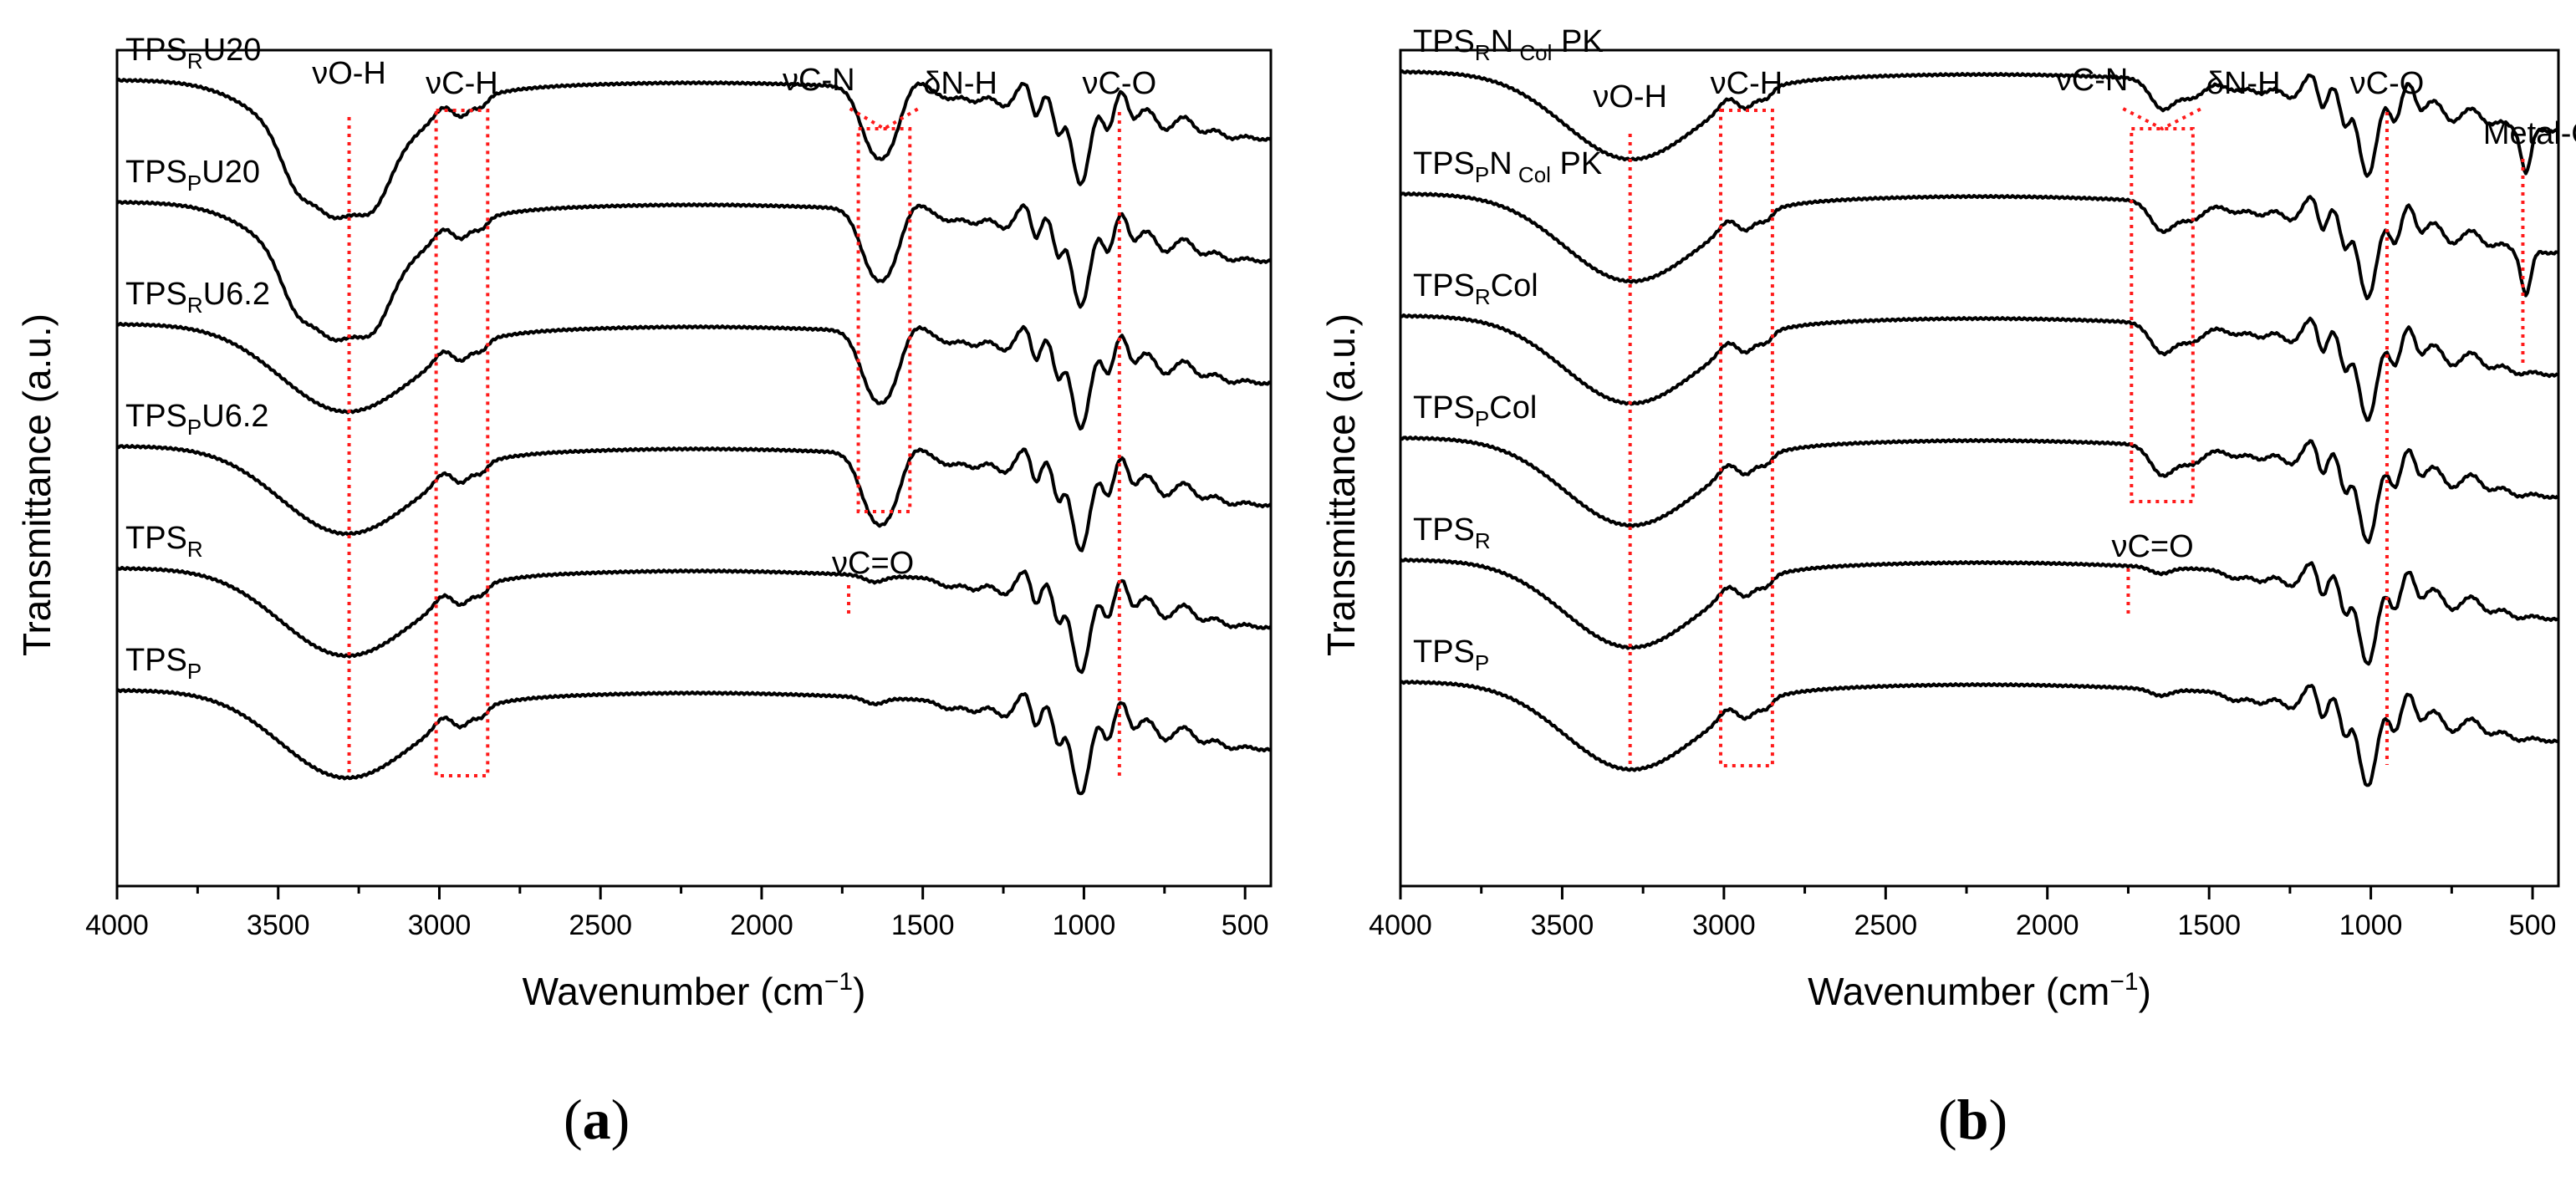  Describe the element at coordinates (163, 663) in the screenshot. I see `panel-a-series-label: TPSP` at that location.